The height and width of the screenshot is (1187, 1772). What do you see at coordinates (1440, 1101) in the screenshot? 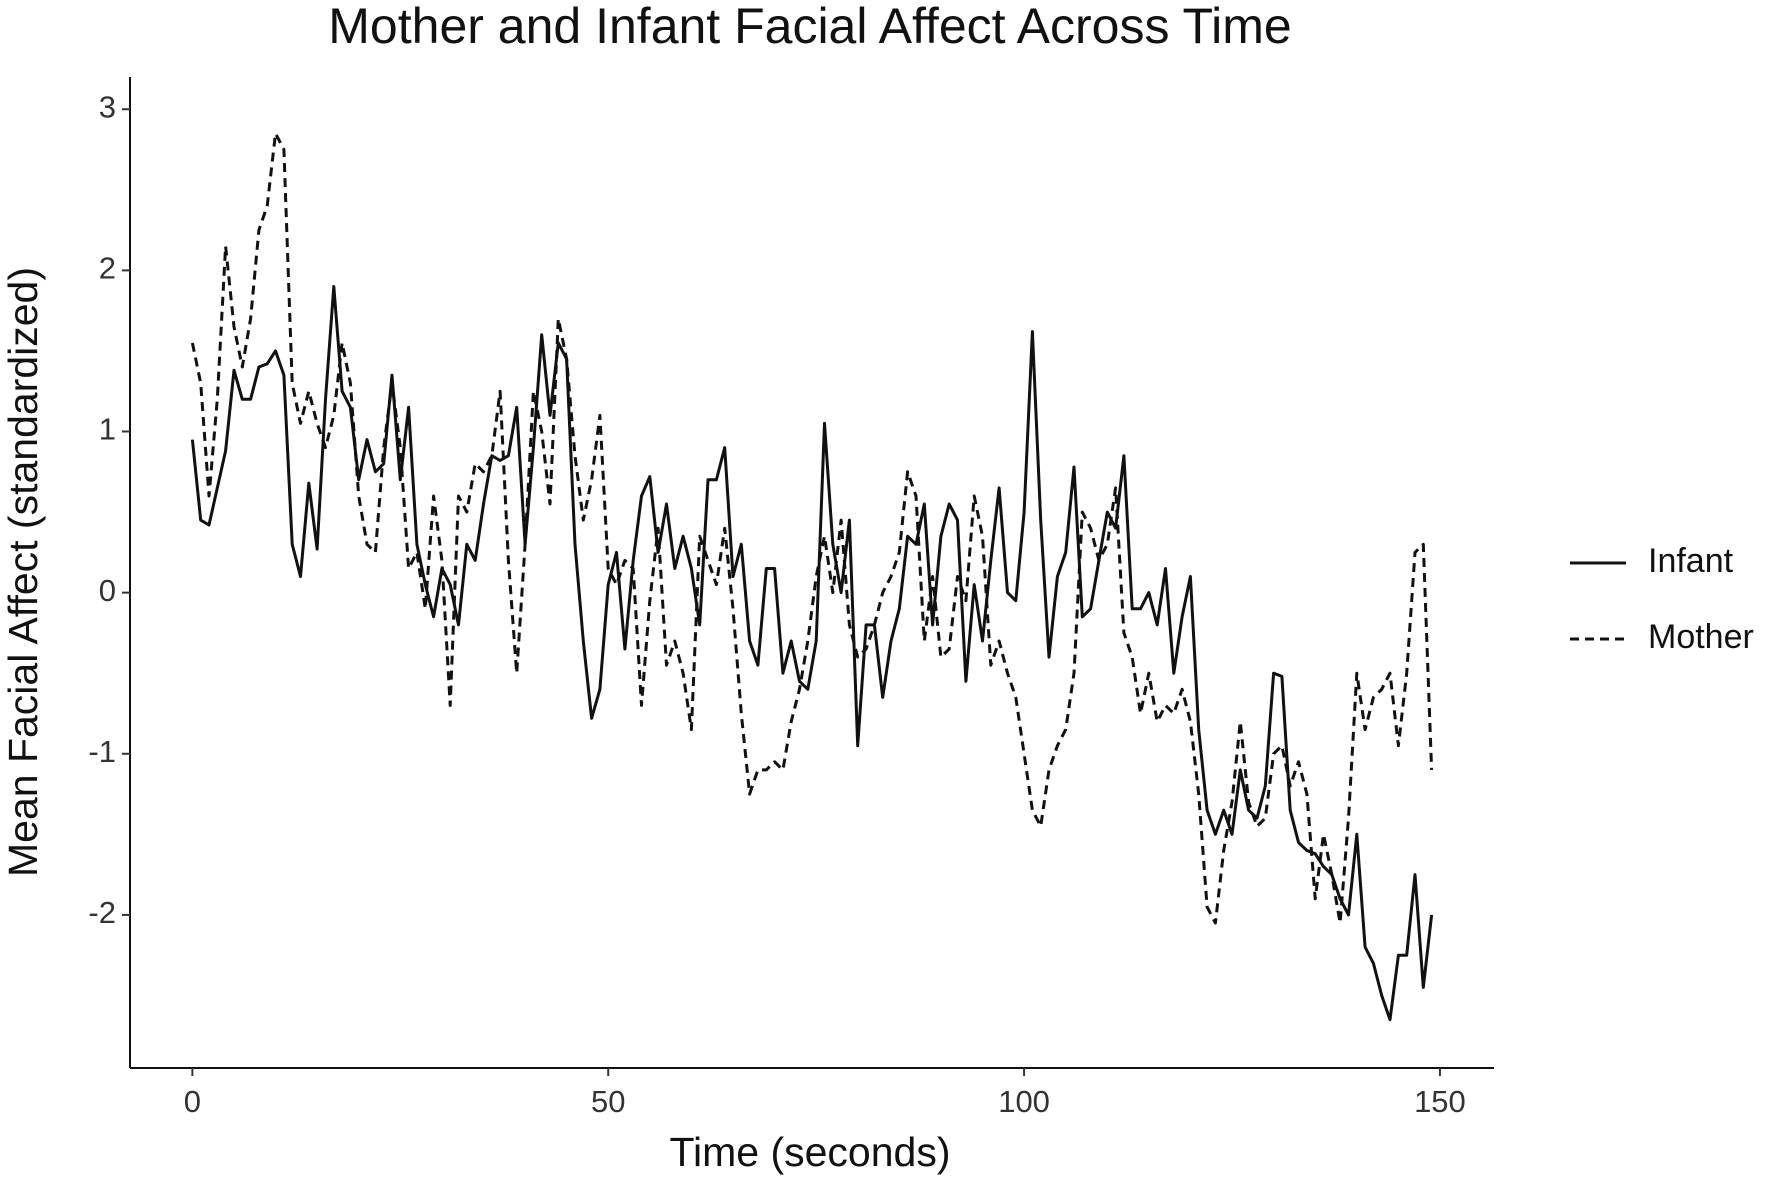
I see `x-tick-label: 150` at bounding box center [1440, 1101].